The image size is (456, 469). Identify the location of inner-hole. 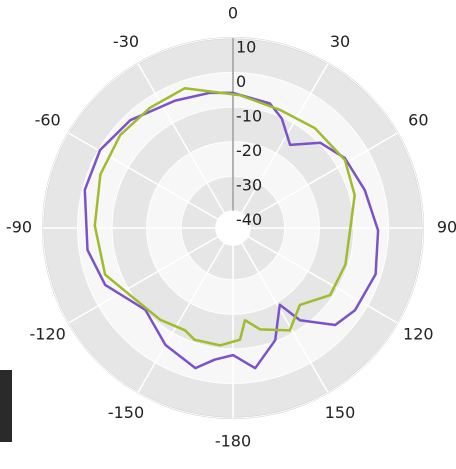
(233, 228).